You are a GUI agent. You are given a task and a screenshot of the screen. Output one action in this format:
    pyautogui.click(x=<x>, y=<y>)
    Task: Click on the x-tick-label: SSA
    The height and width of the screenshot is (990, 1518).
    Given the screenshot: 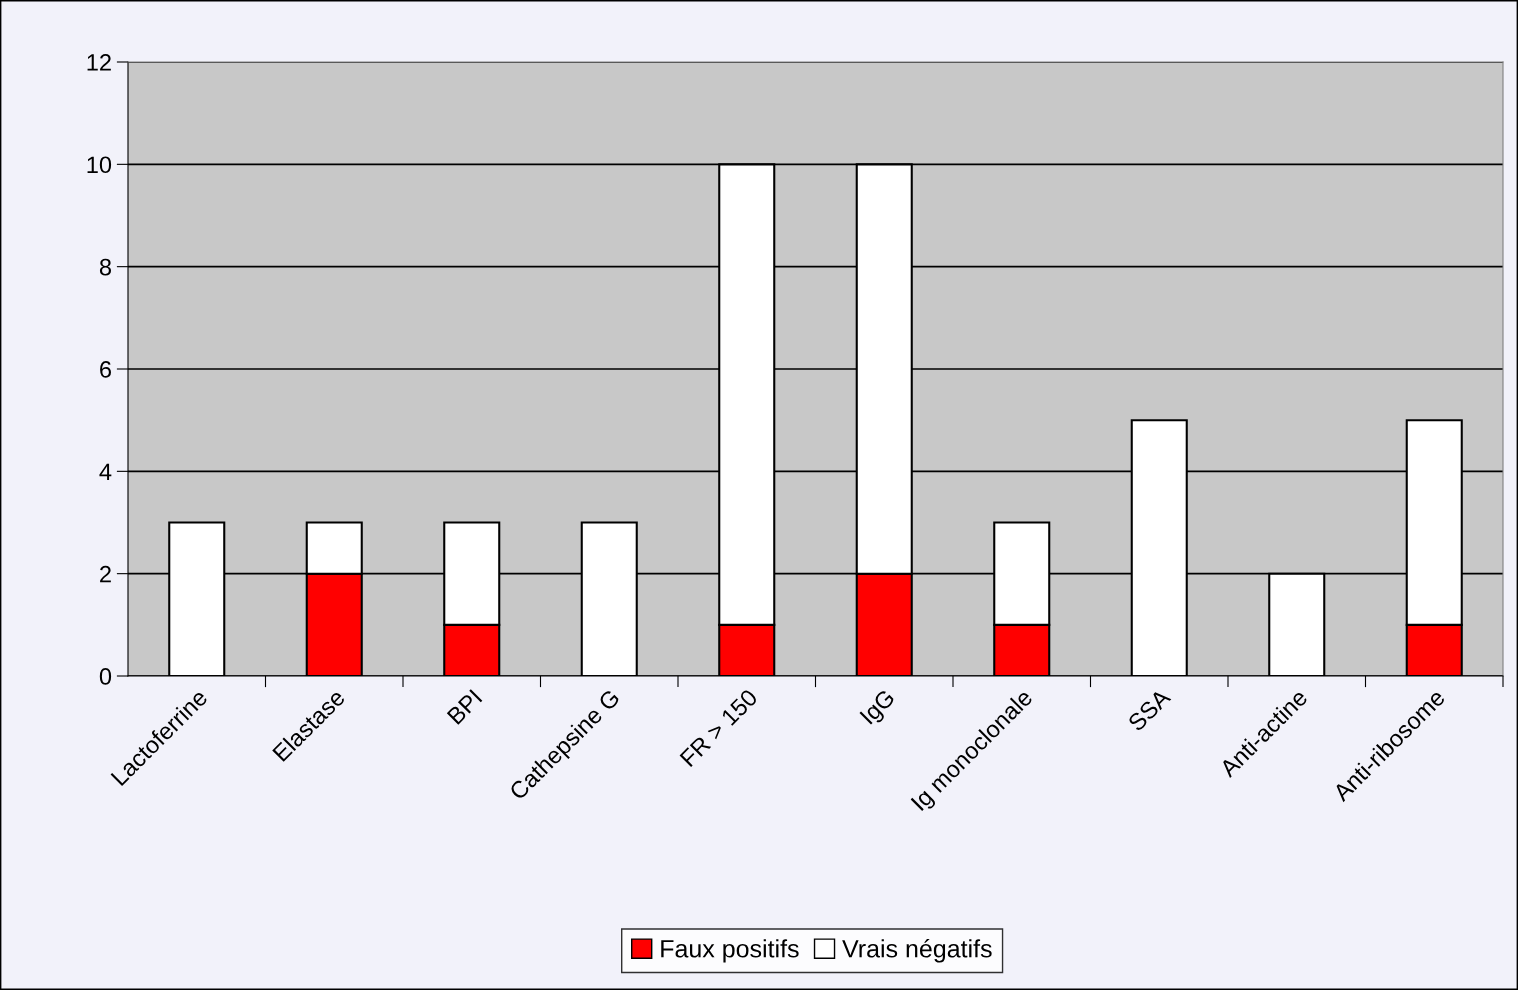 What is the action you would take?
    pyautogui.click(x=1149, y=710)
    